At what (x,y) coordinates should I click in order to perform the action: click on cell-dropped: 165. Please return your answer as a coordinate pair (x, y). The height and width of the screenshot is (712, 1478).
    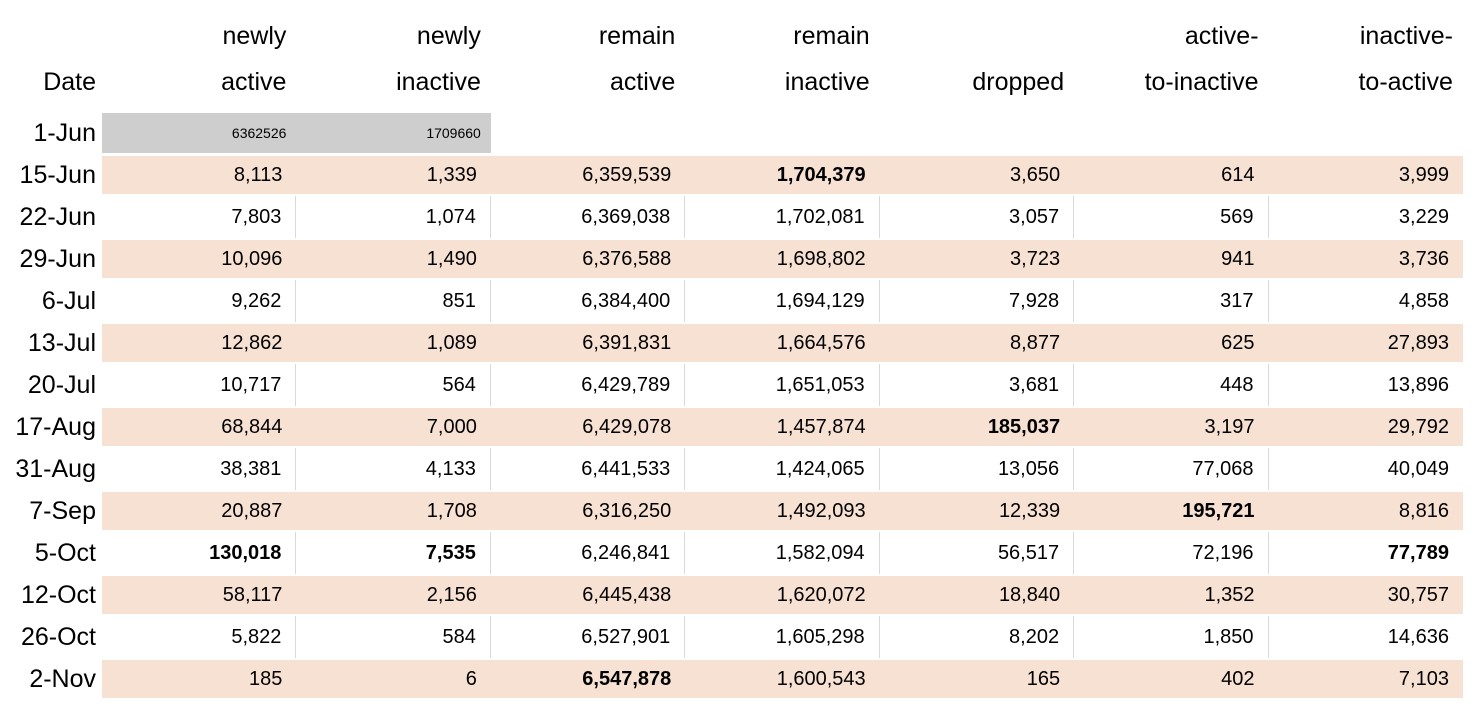
    Looking at the image, I should click on (977, 679).